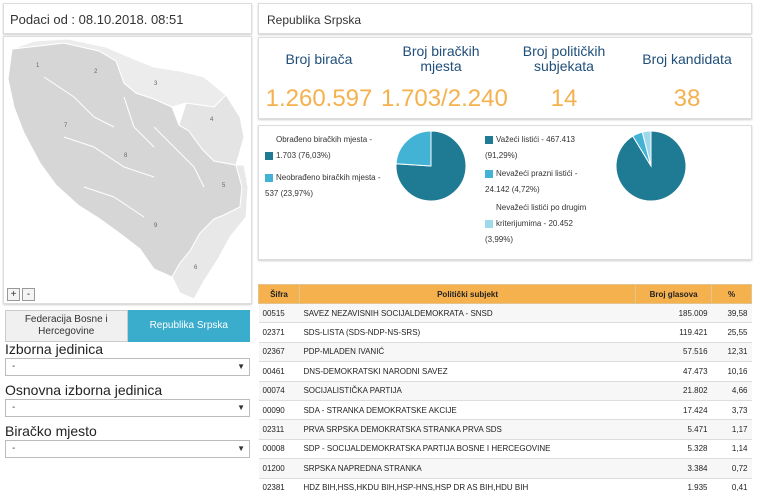  What do you see at coordinates (127, 18) in the screenshot?
I see `data-timestamp: Podaci od : 08.10.2018. 08:51` at bounding box center [127, 18].